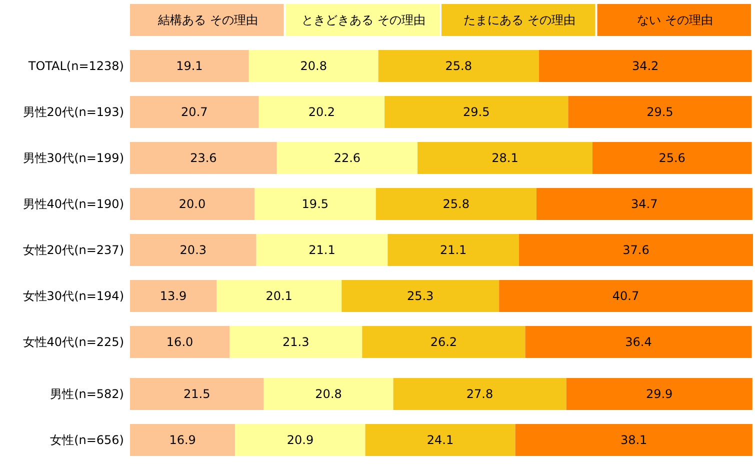 This screenshot has width=755, height=470. What do you see at coordinates (73, 112) in the screenshot?
I see `y-tick-label: 男性20代(n=193)` at bounding box center [73, 112].